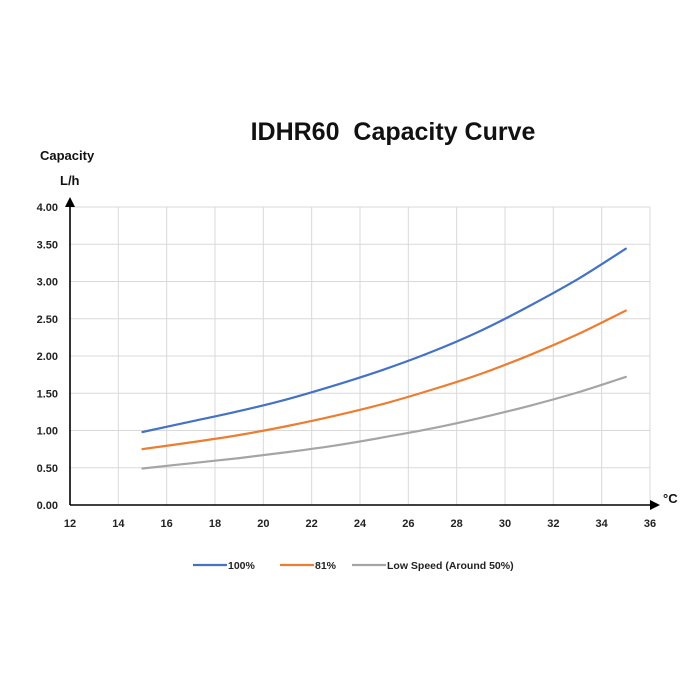 This screenshot has width=700, height=700. What do you see at coordinates (450, 566) in the screenshot?
I see `legend-label-2: Low Speed (Around 50%)` at bounding box center [450, 566].